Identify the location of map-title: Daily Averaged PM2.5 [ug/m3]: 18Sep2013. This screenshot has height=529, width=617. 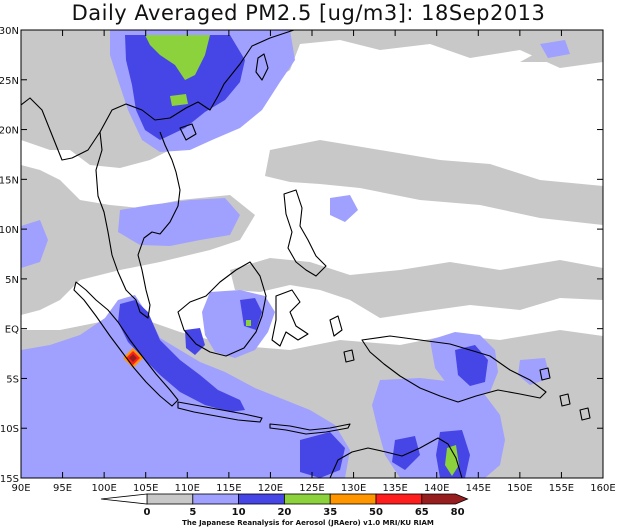
(308, 13).